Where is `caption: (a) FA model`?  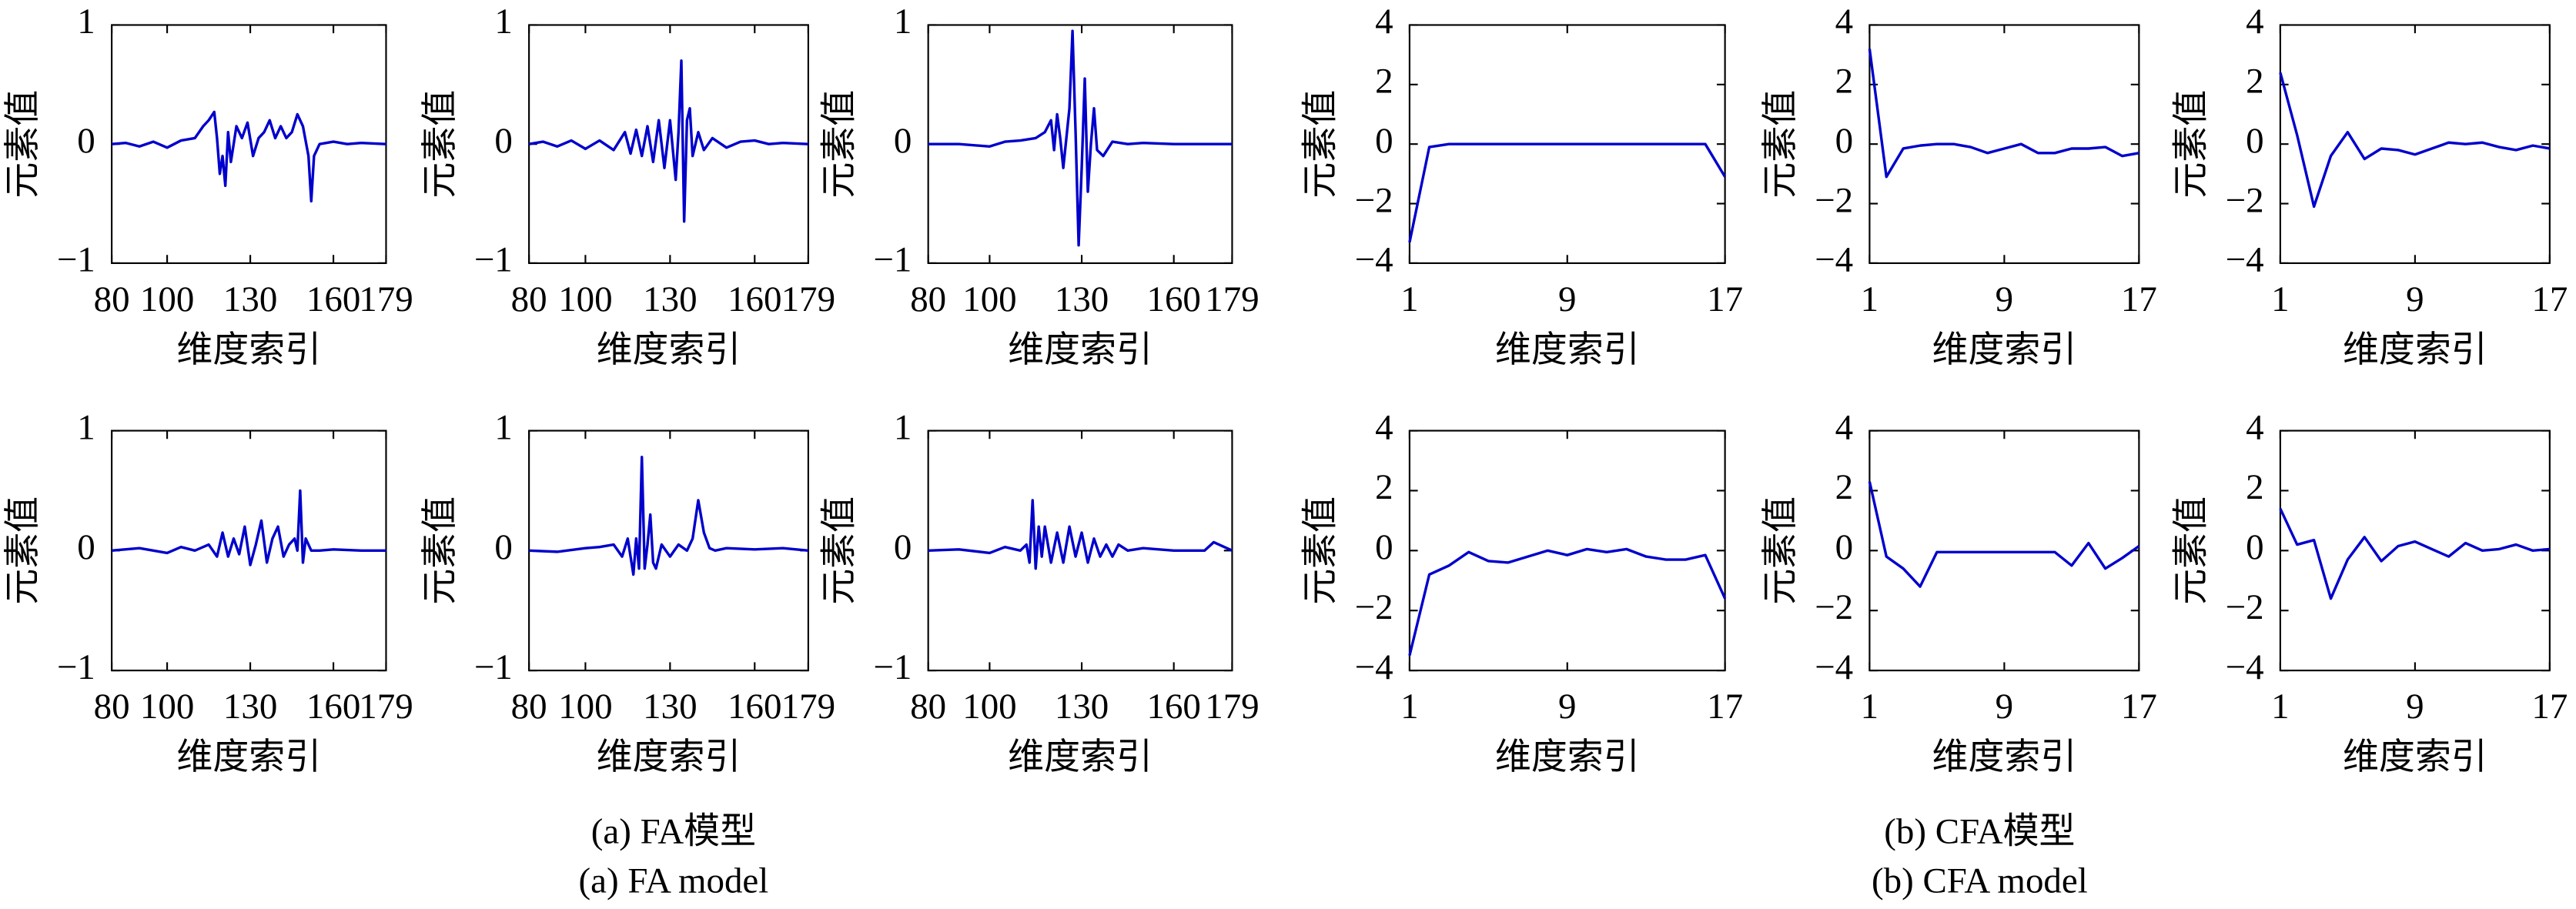 caption: (a) FA model is located at coordinates (674, 881).